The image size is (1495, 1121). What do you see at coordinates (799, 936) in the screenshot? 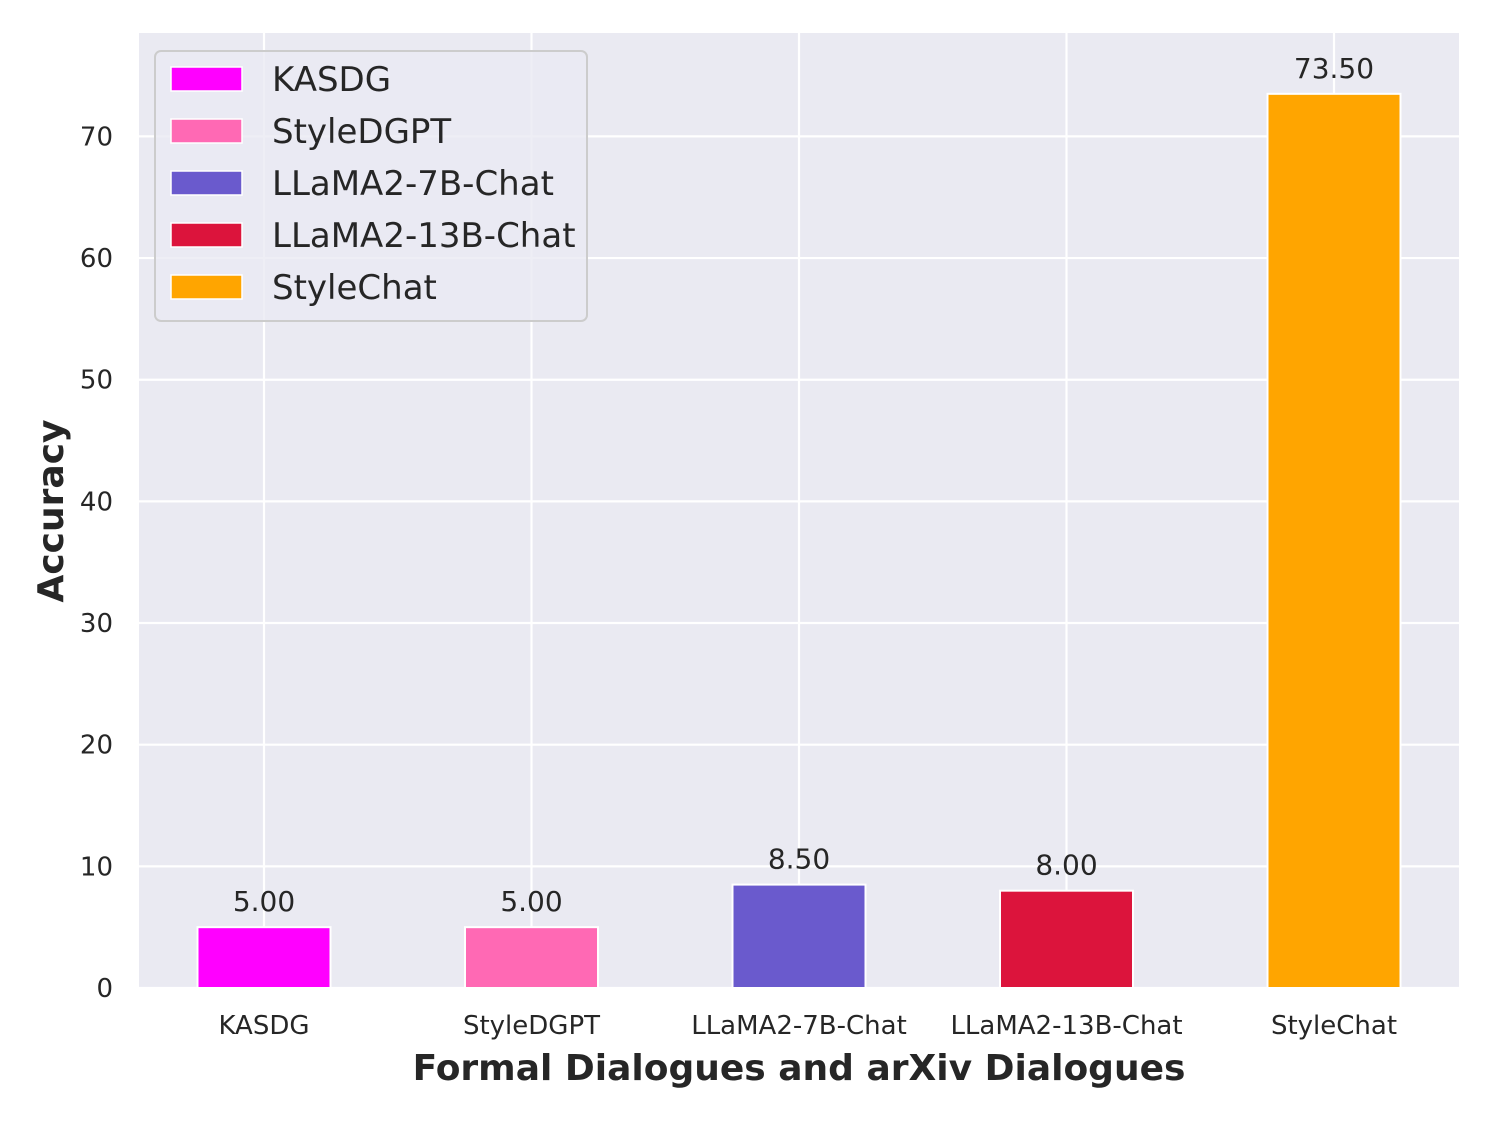
I see `bar-llama2-7b-chat` at bounding box center [799, 936].